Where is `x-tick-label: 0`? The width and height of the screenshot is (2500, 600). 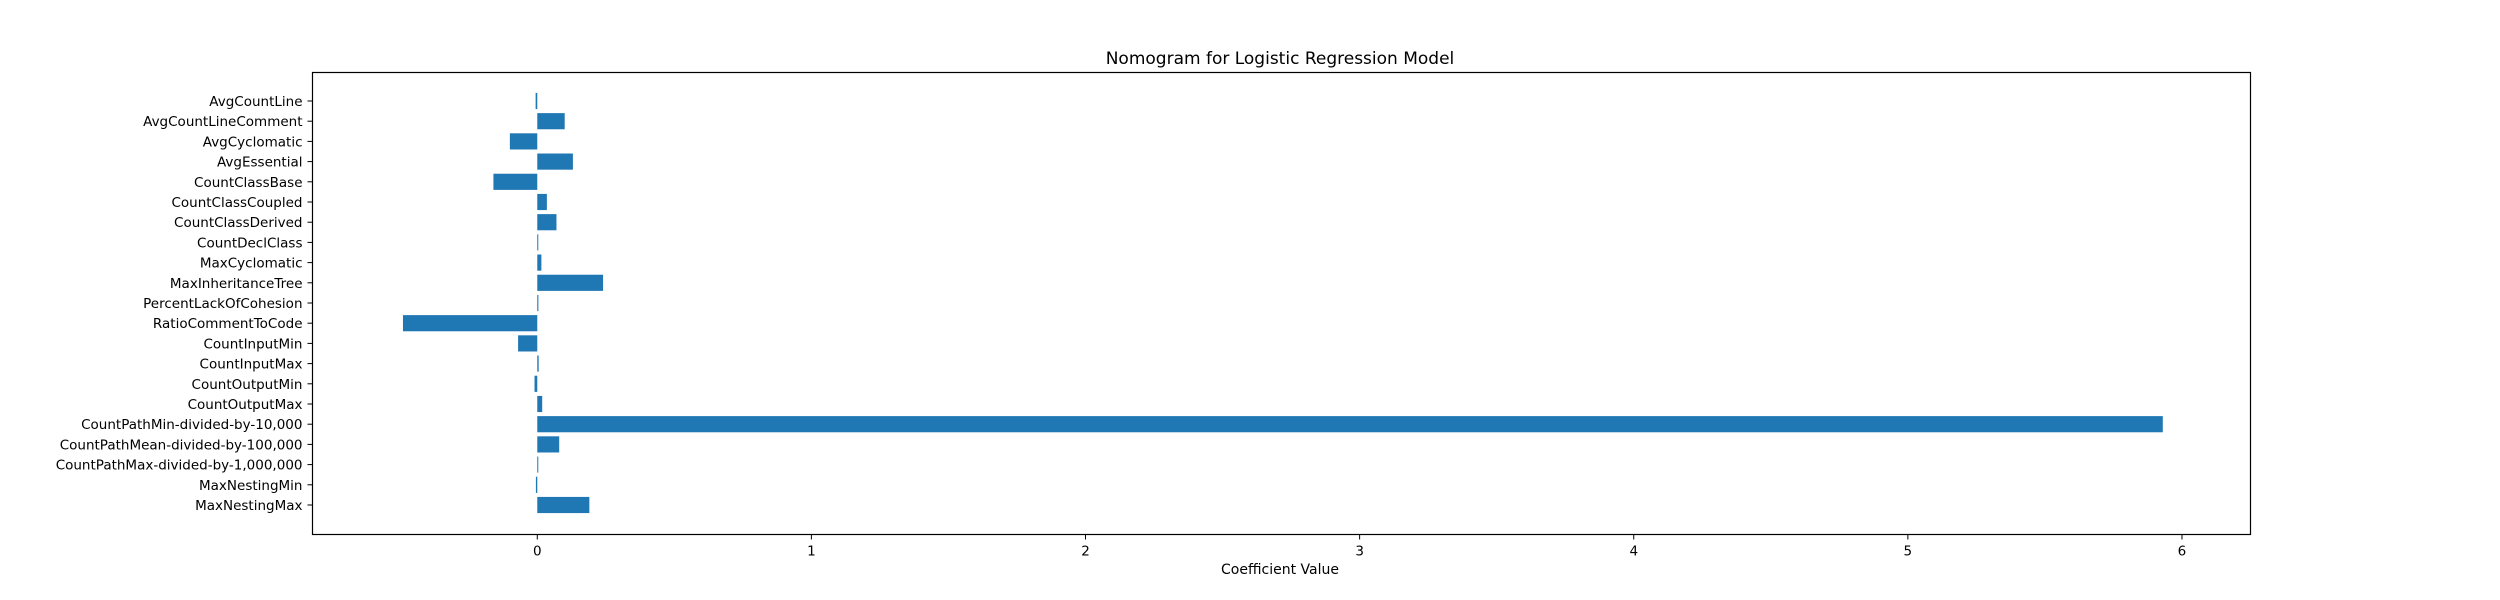 x-tick-label: 0 is located at coordinates (537, 552).